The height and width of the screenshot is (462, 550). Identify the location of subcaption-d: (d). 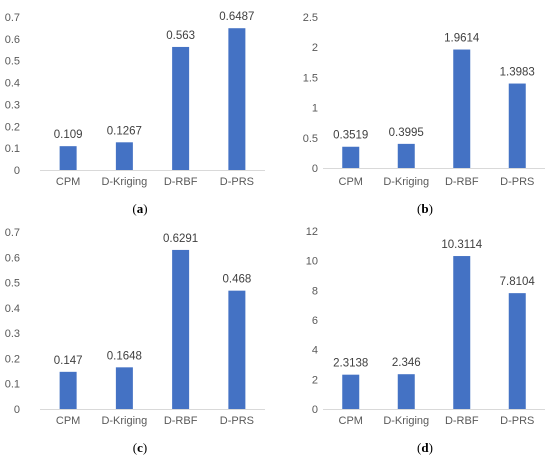
(425, 447).